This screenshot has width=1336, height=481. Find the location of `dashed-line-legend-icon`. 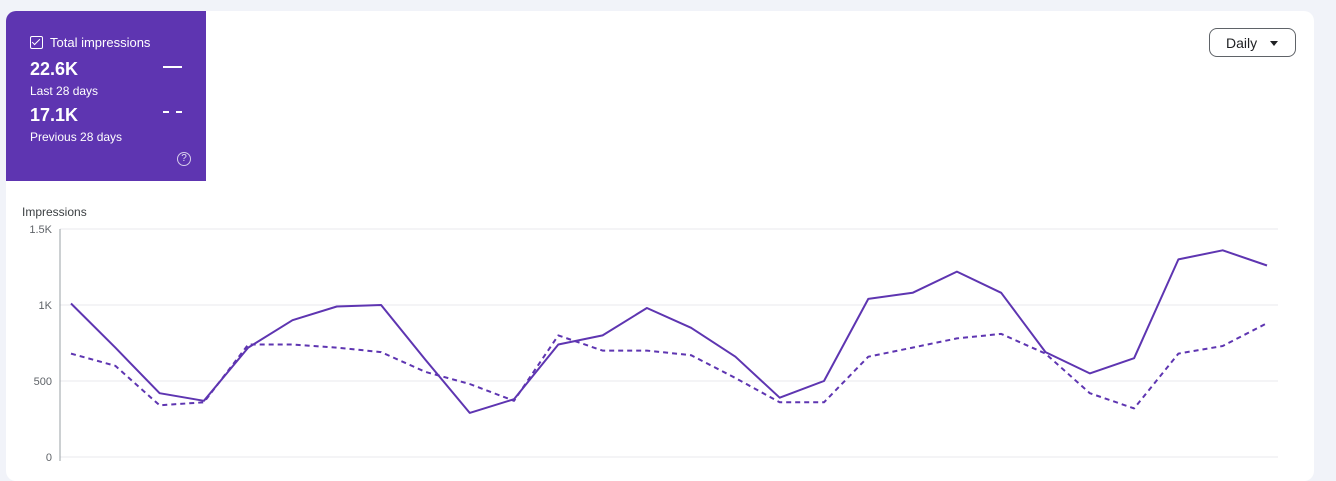

dashed-line-legend-icon is located at coordinates (172, 112).